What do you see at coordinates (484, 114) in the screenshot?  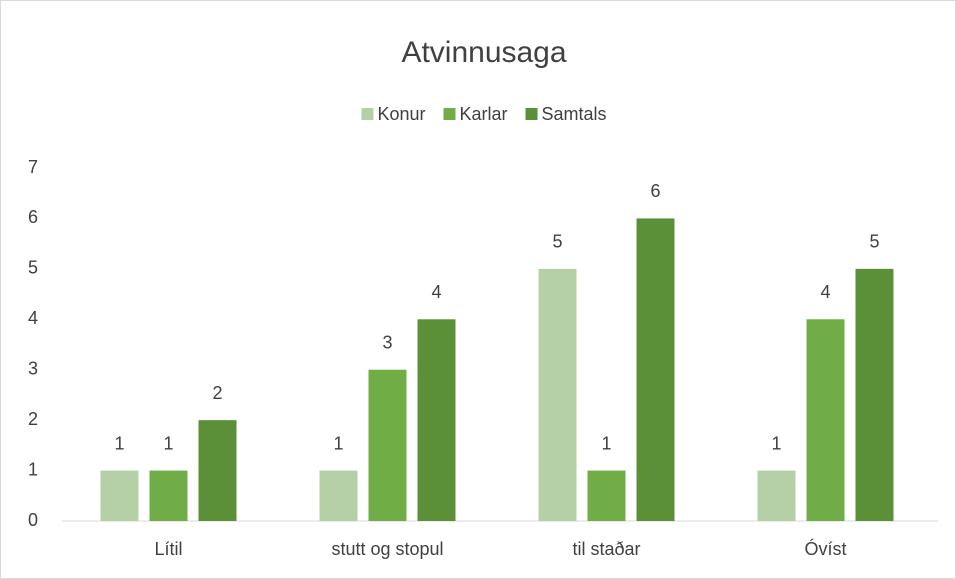 I see `legend-label: Karlar` at bounding box center [484, 114].